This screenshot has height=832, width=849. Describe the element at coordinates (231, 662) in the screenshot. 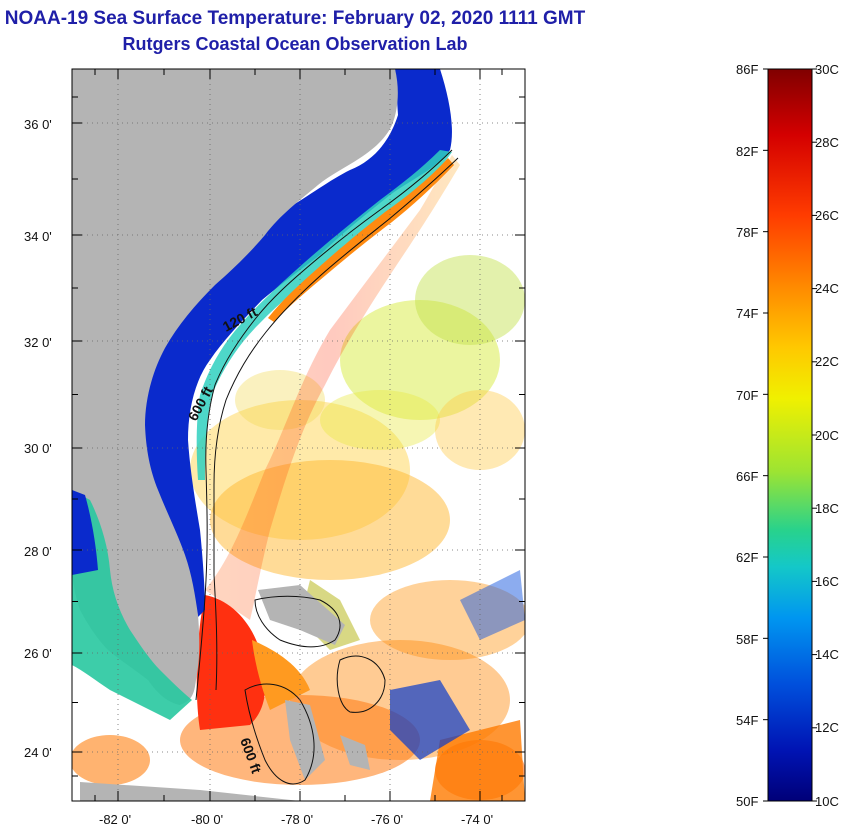

I see `gulf-stream-core` at that location.